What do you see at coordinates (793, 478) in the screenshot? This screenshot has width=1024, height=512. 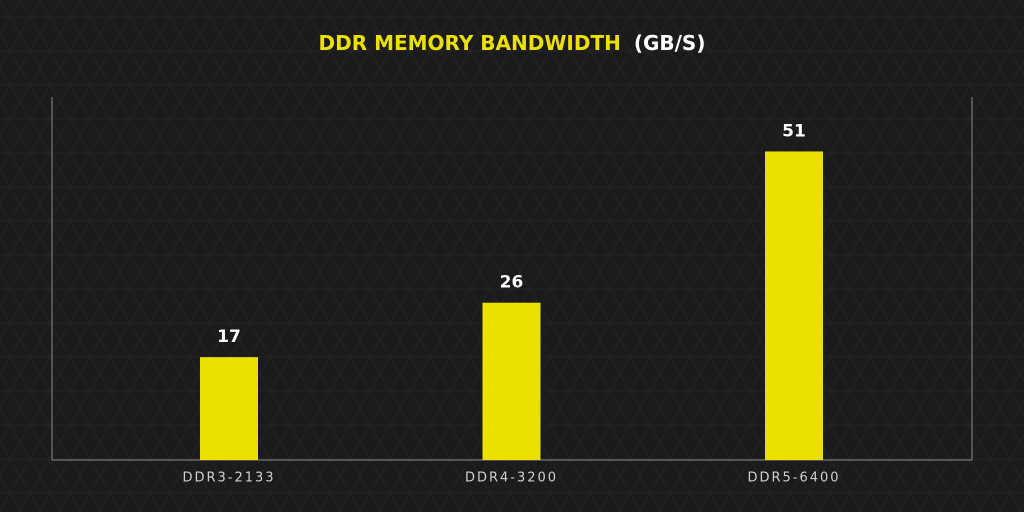 I see `x-tick-label: DDR5-6400` at bounding box center [793, 478].